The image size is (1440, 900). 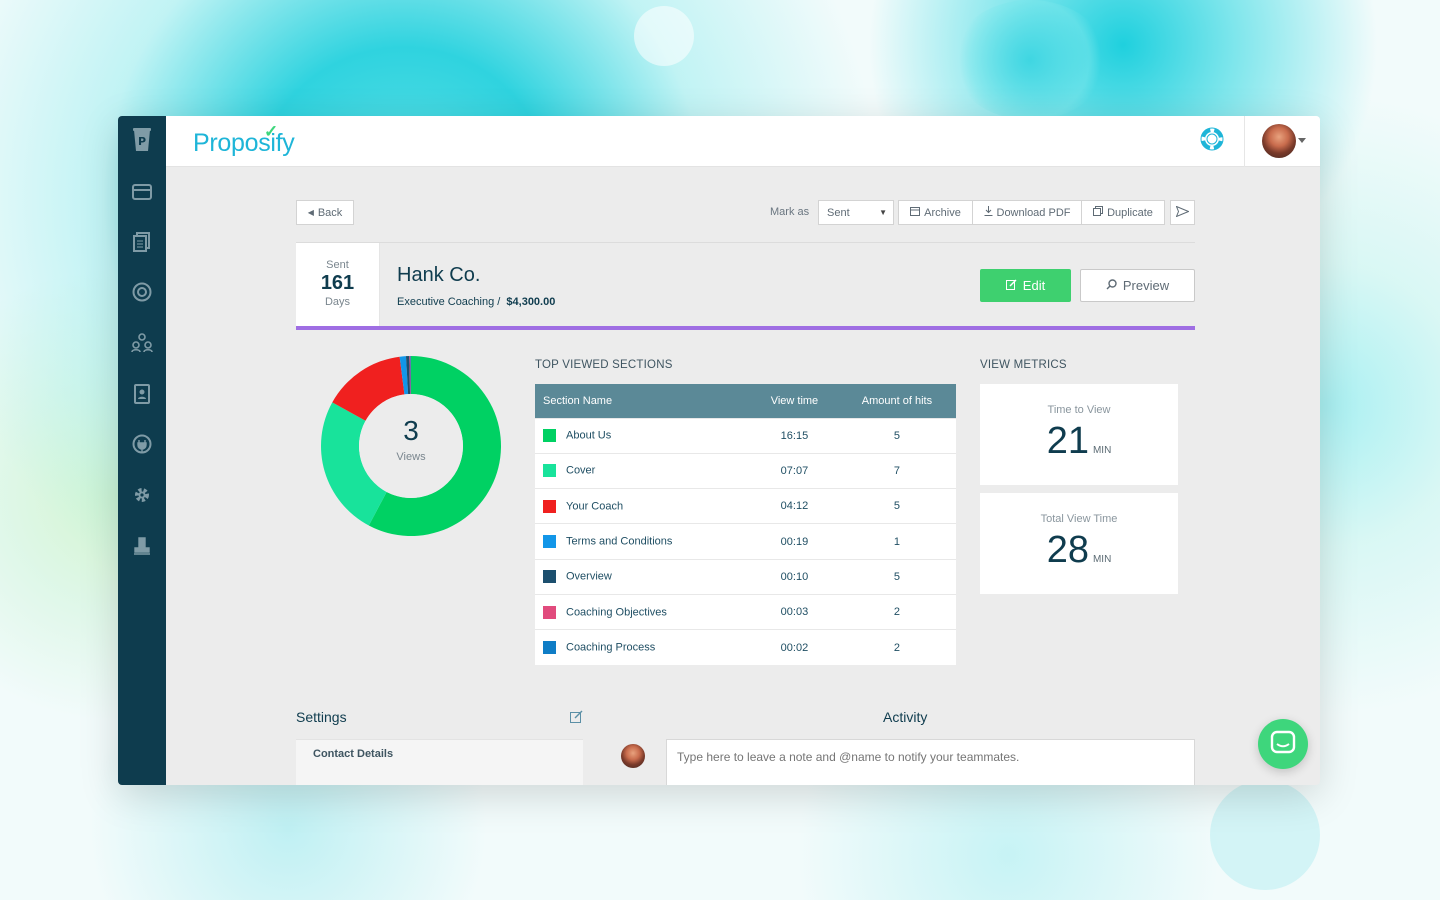 I want to click on proposify-logo: Proposify ✓, so click(x=244, y=139).